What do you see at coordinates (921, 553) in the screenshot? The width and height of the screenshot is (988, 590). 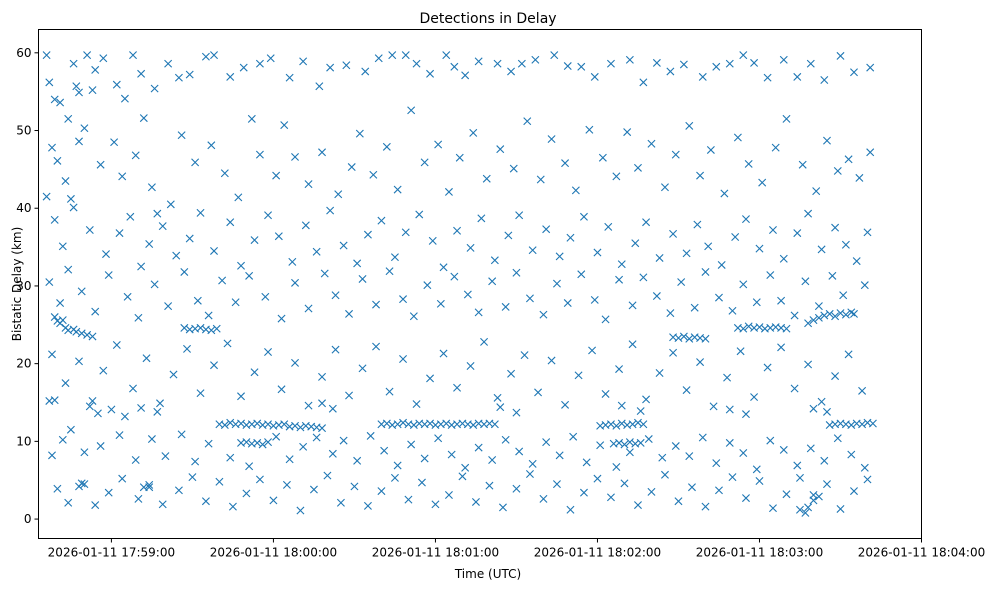 I see `x-tick-label: 2026-01-11 18:04:00` at bounding box center [921, 553].